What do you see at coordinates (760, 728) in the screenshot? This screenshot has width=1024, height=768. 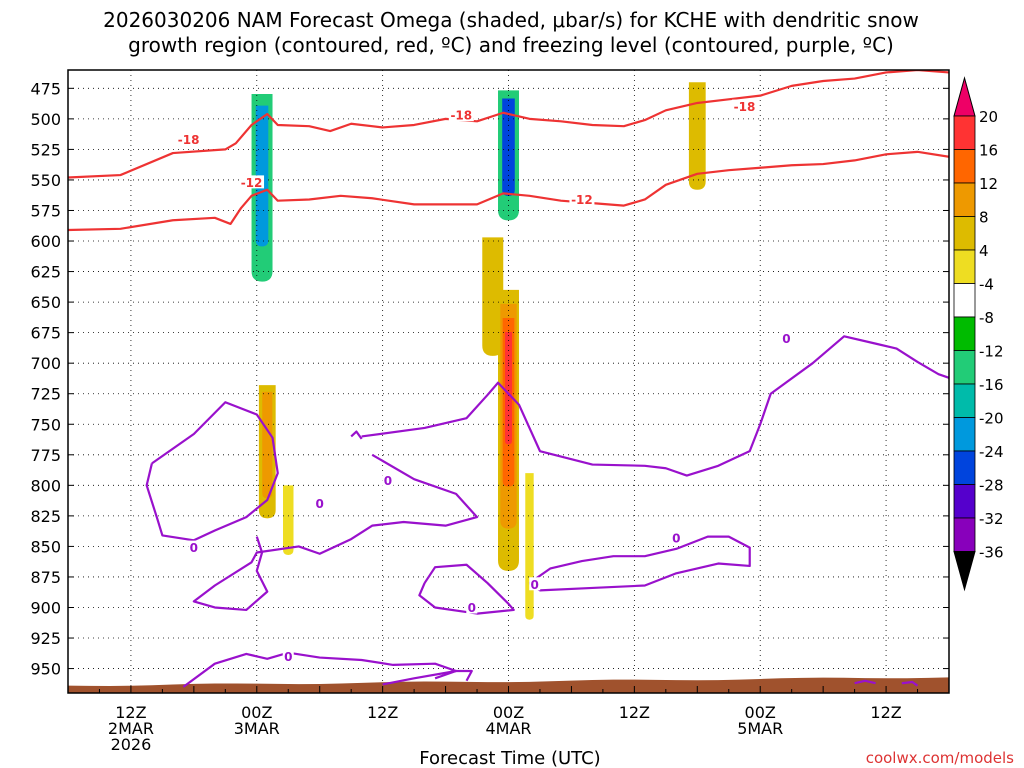 I see `x-tick-label-5-1: 5MAR` at bounding box center [760, 728].